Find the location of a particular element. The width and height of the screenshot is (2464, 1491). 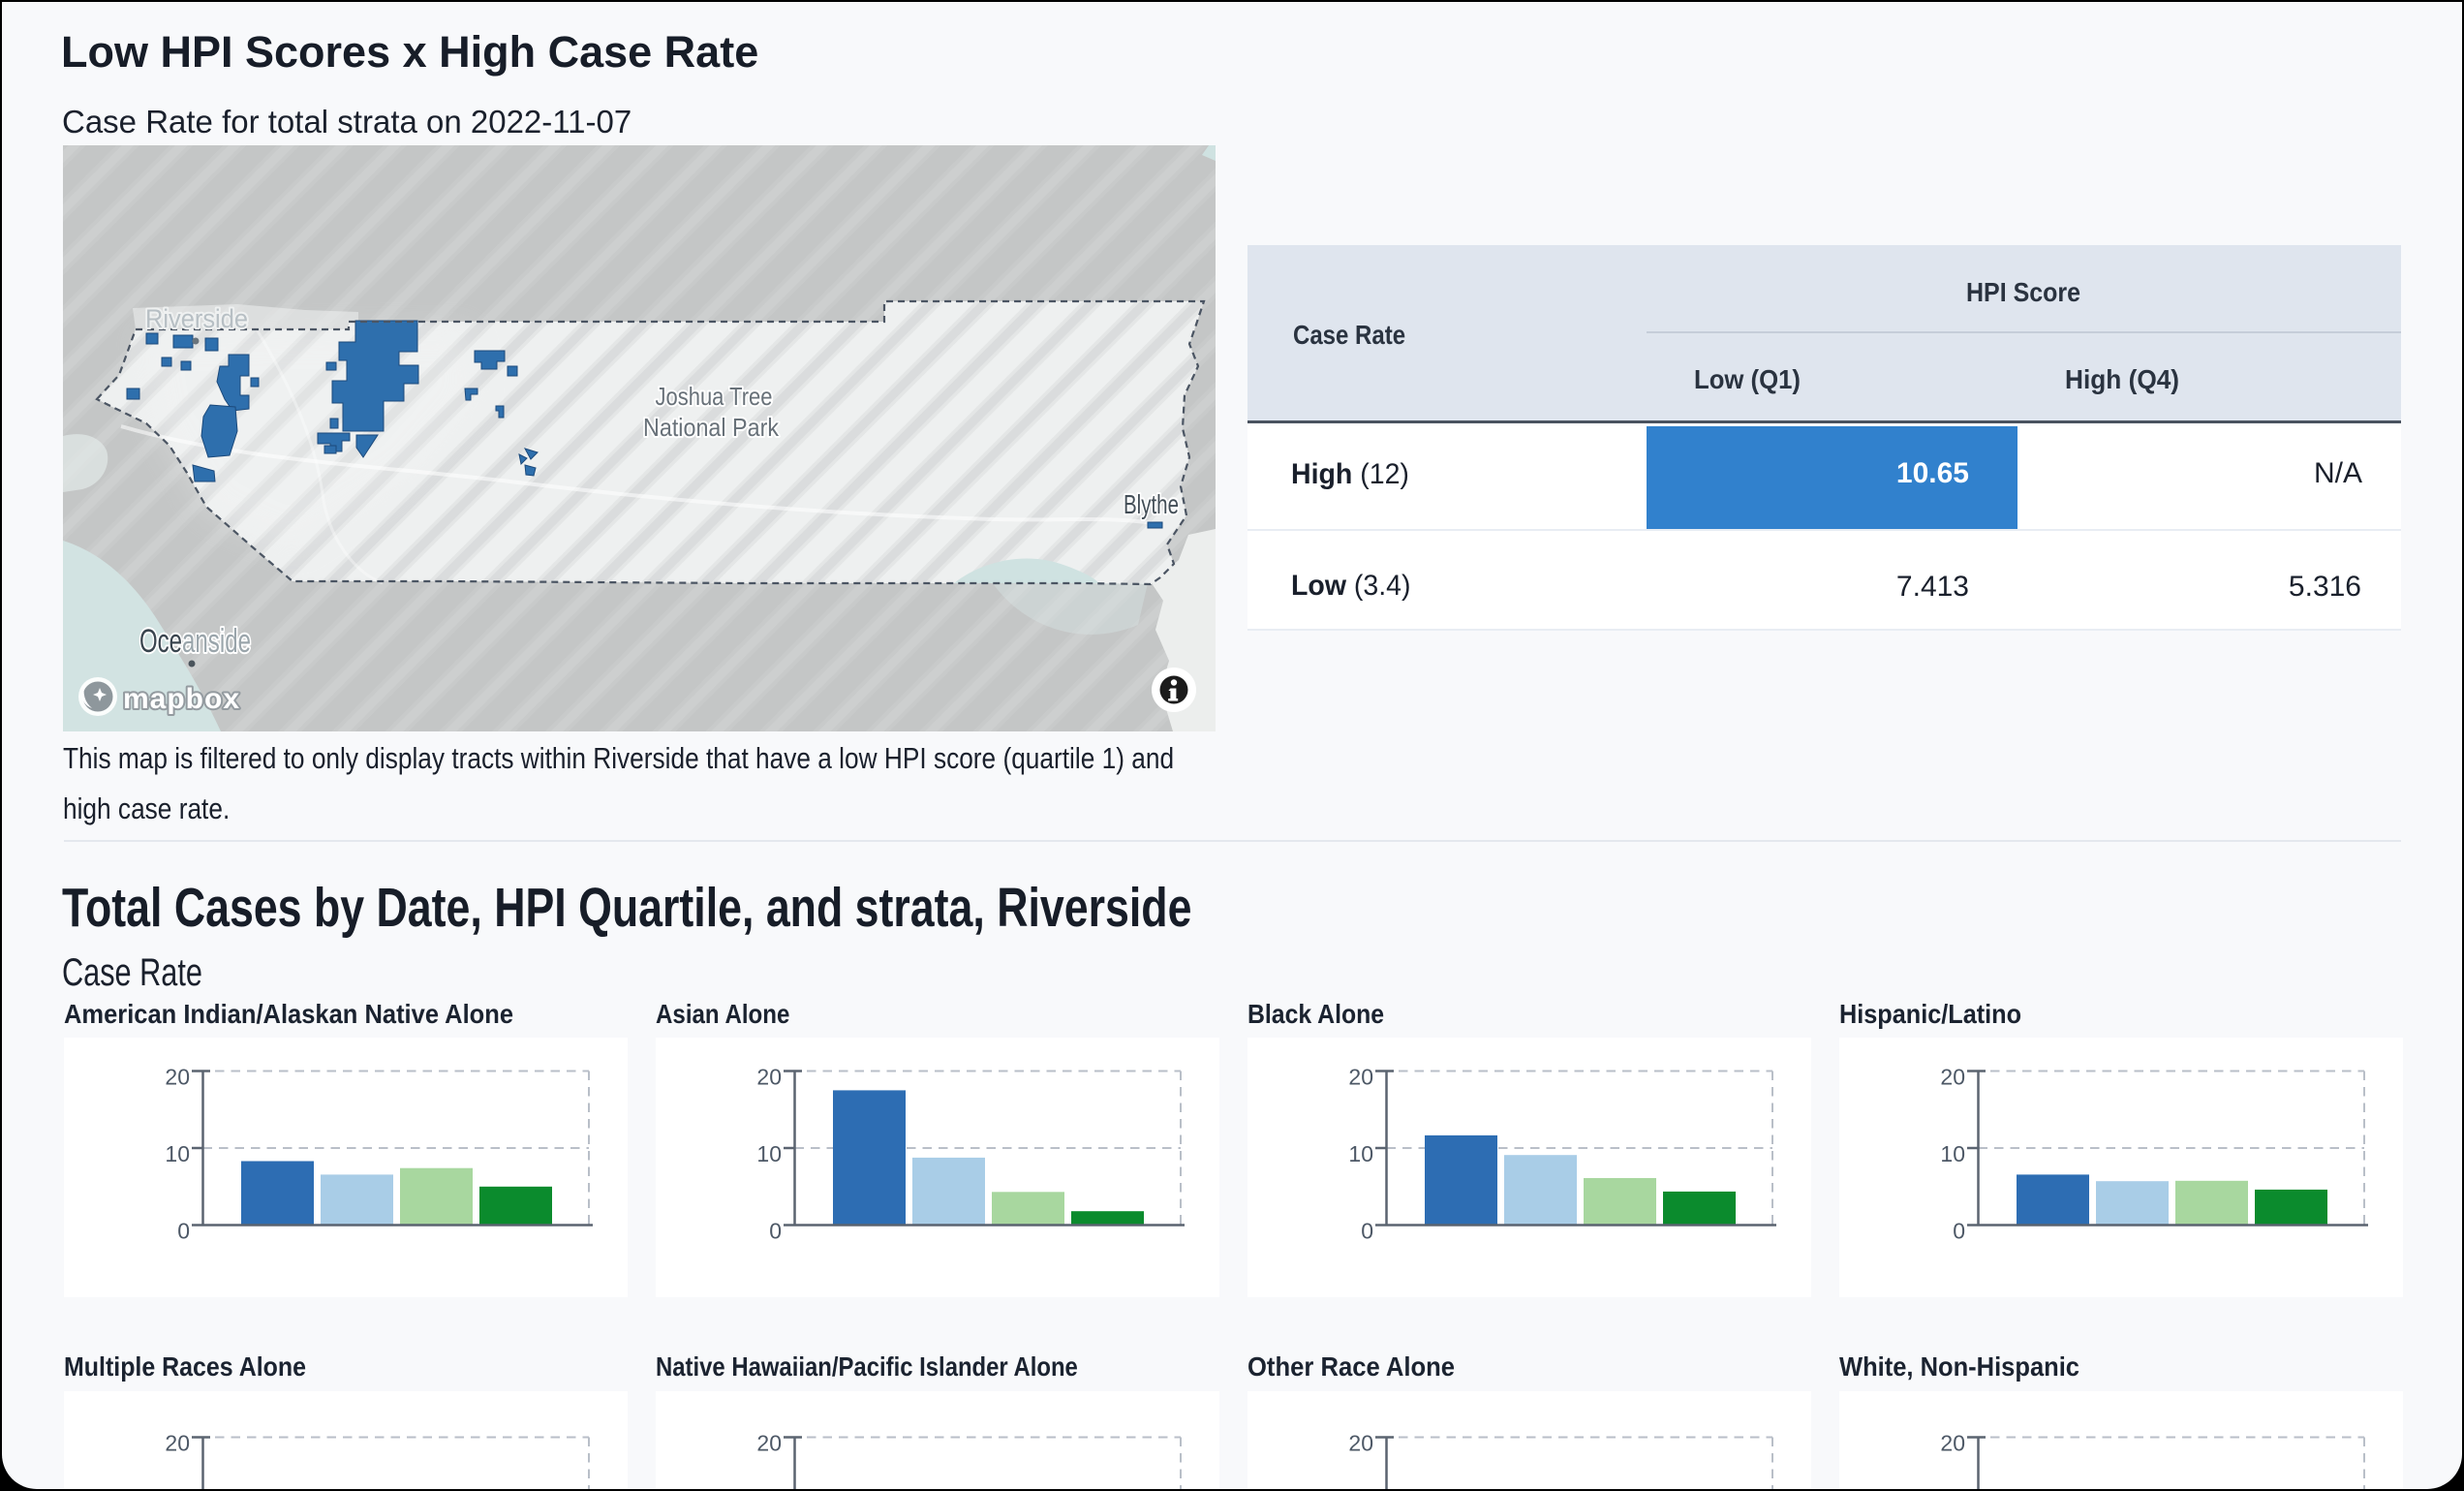

svg-text: National Park is located at coordinates (712, 427).